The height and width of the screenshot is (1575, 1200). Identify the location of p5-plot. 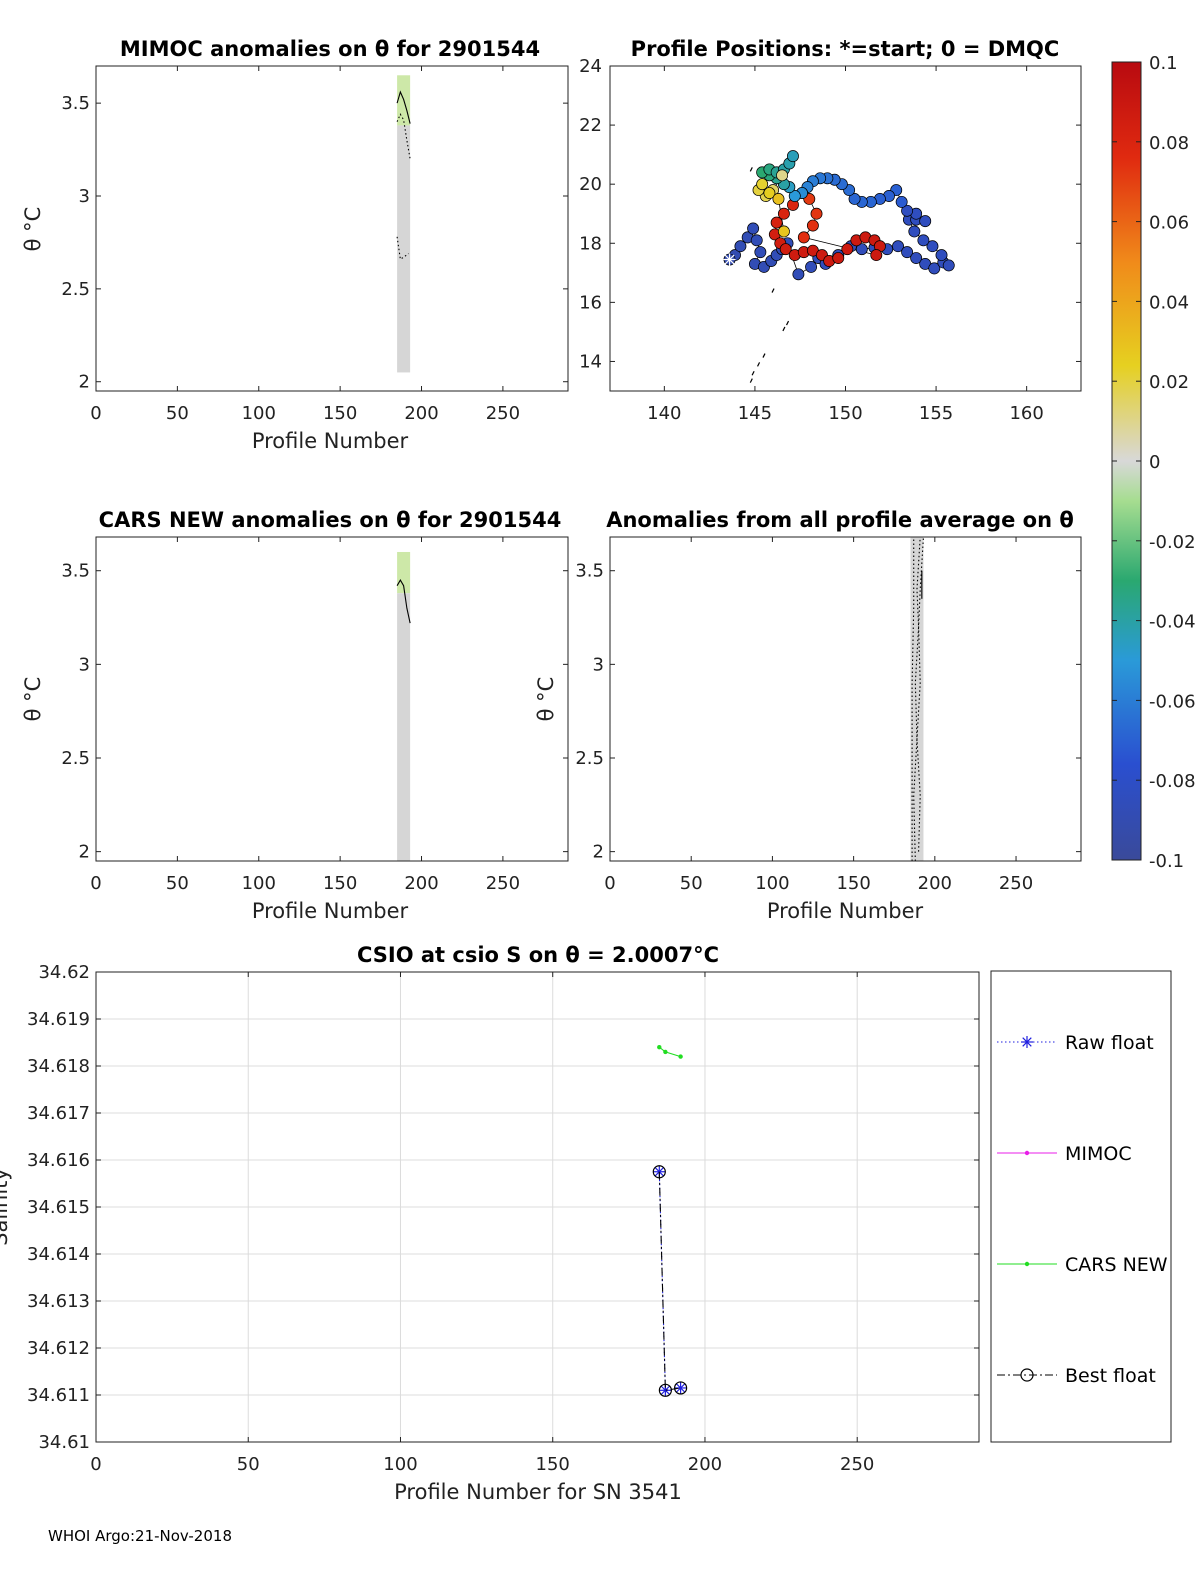
(670, 1221).